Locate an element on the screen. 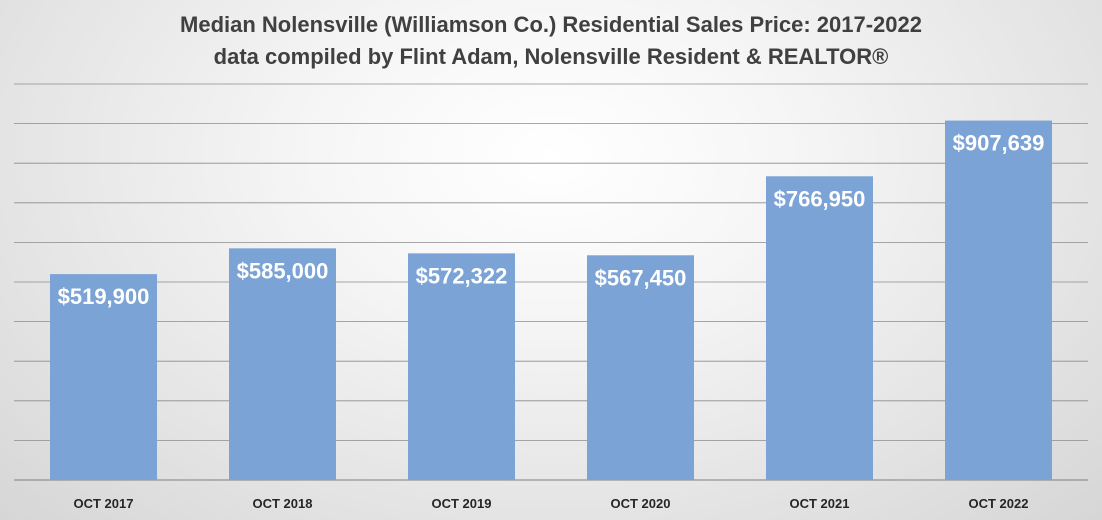  data-label: $766,950 is located at coordinates (820, 198).